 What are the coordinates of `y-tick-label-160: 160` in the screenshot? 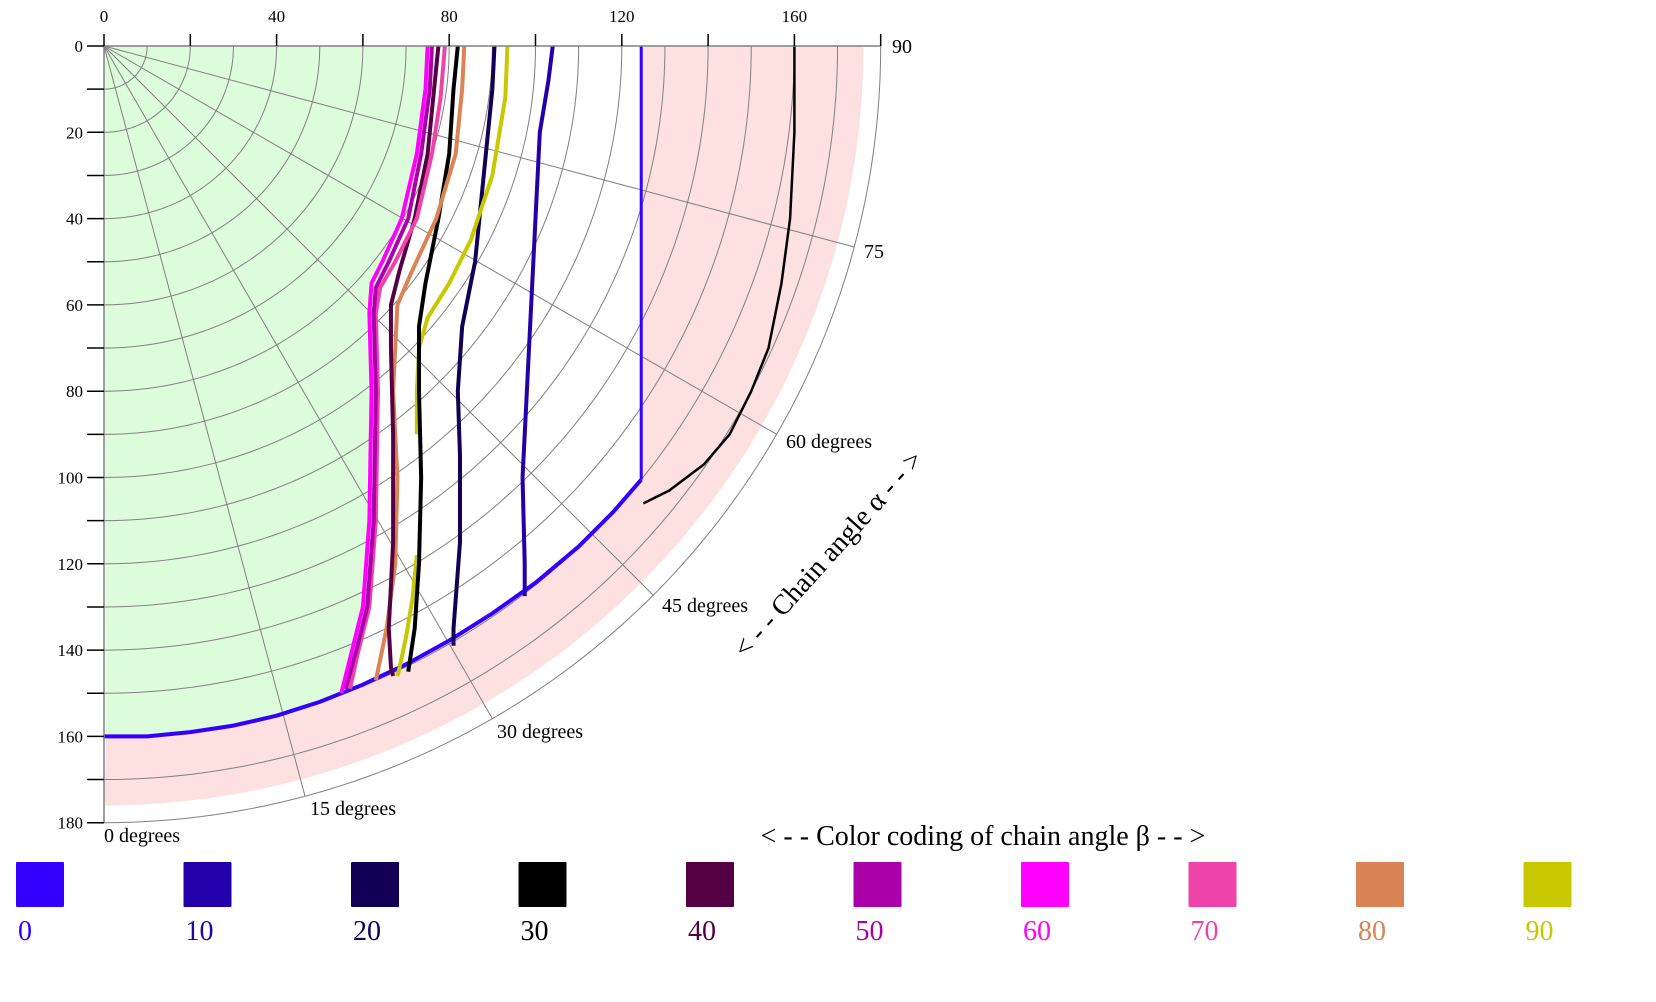 It's located at (71, 736).